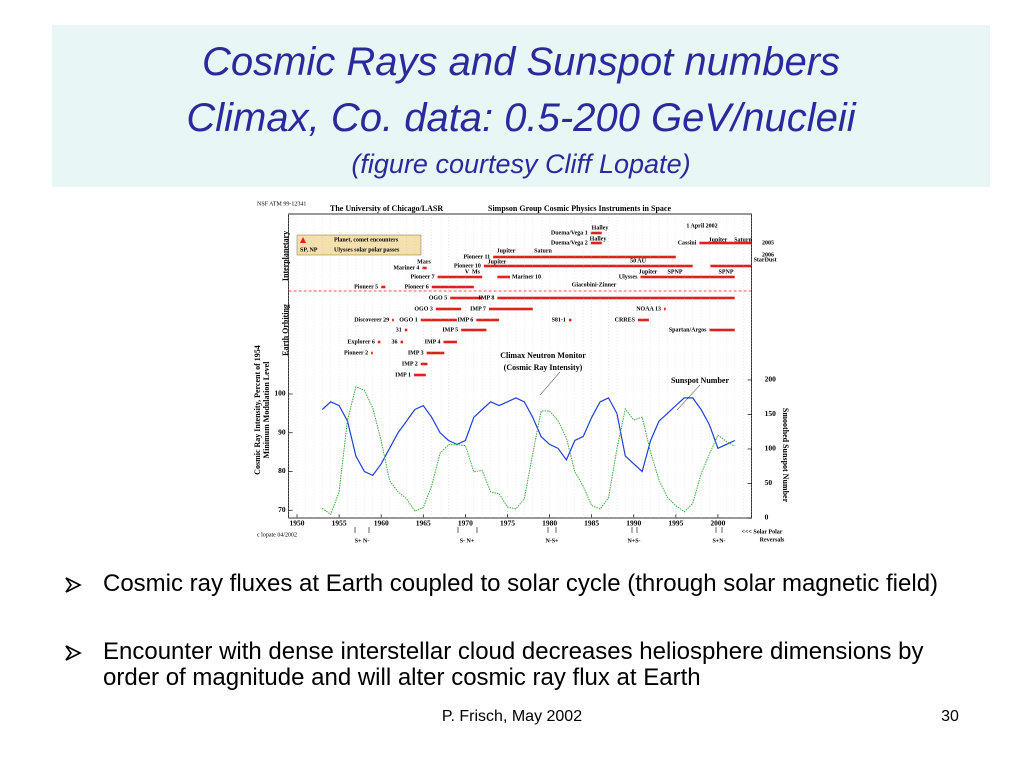  I want to click on x-tick-label: 1970, so click(465, 523).